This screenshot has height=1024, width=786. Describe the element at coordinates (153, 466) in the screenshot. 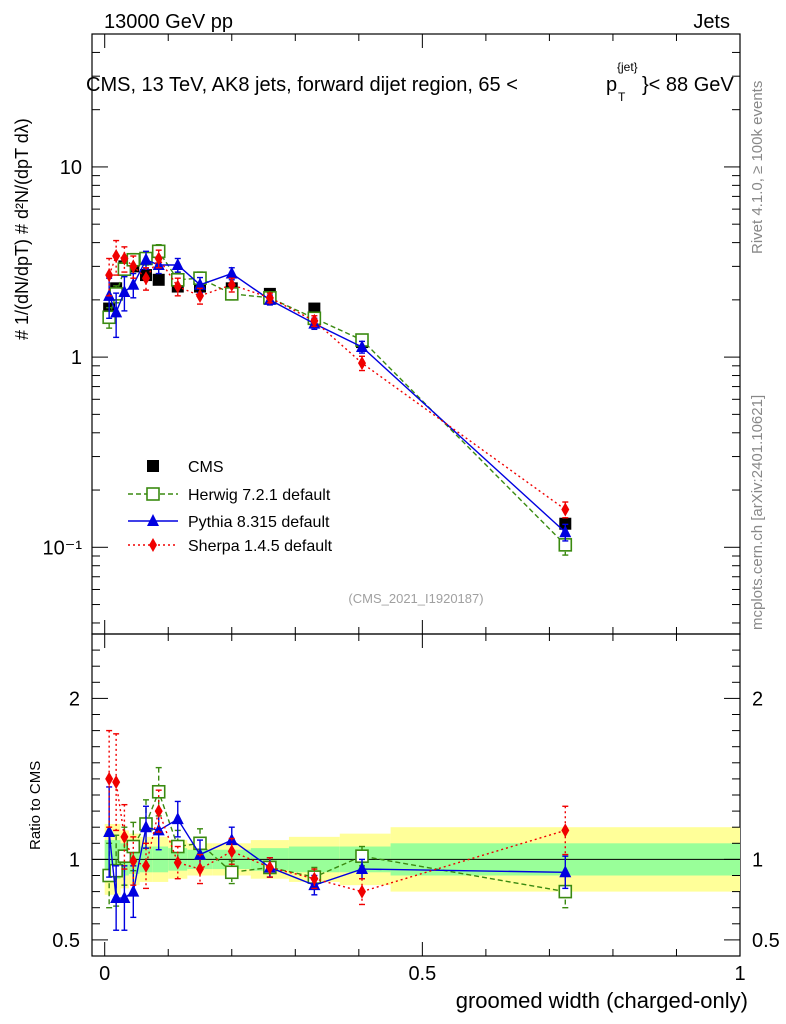

I see `legend-marker-cms` at that location.